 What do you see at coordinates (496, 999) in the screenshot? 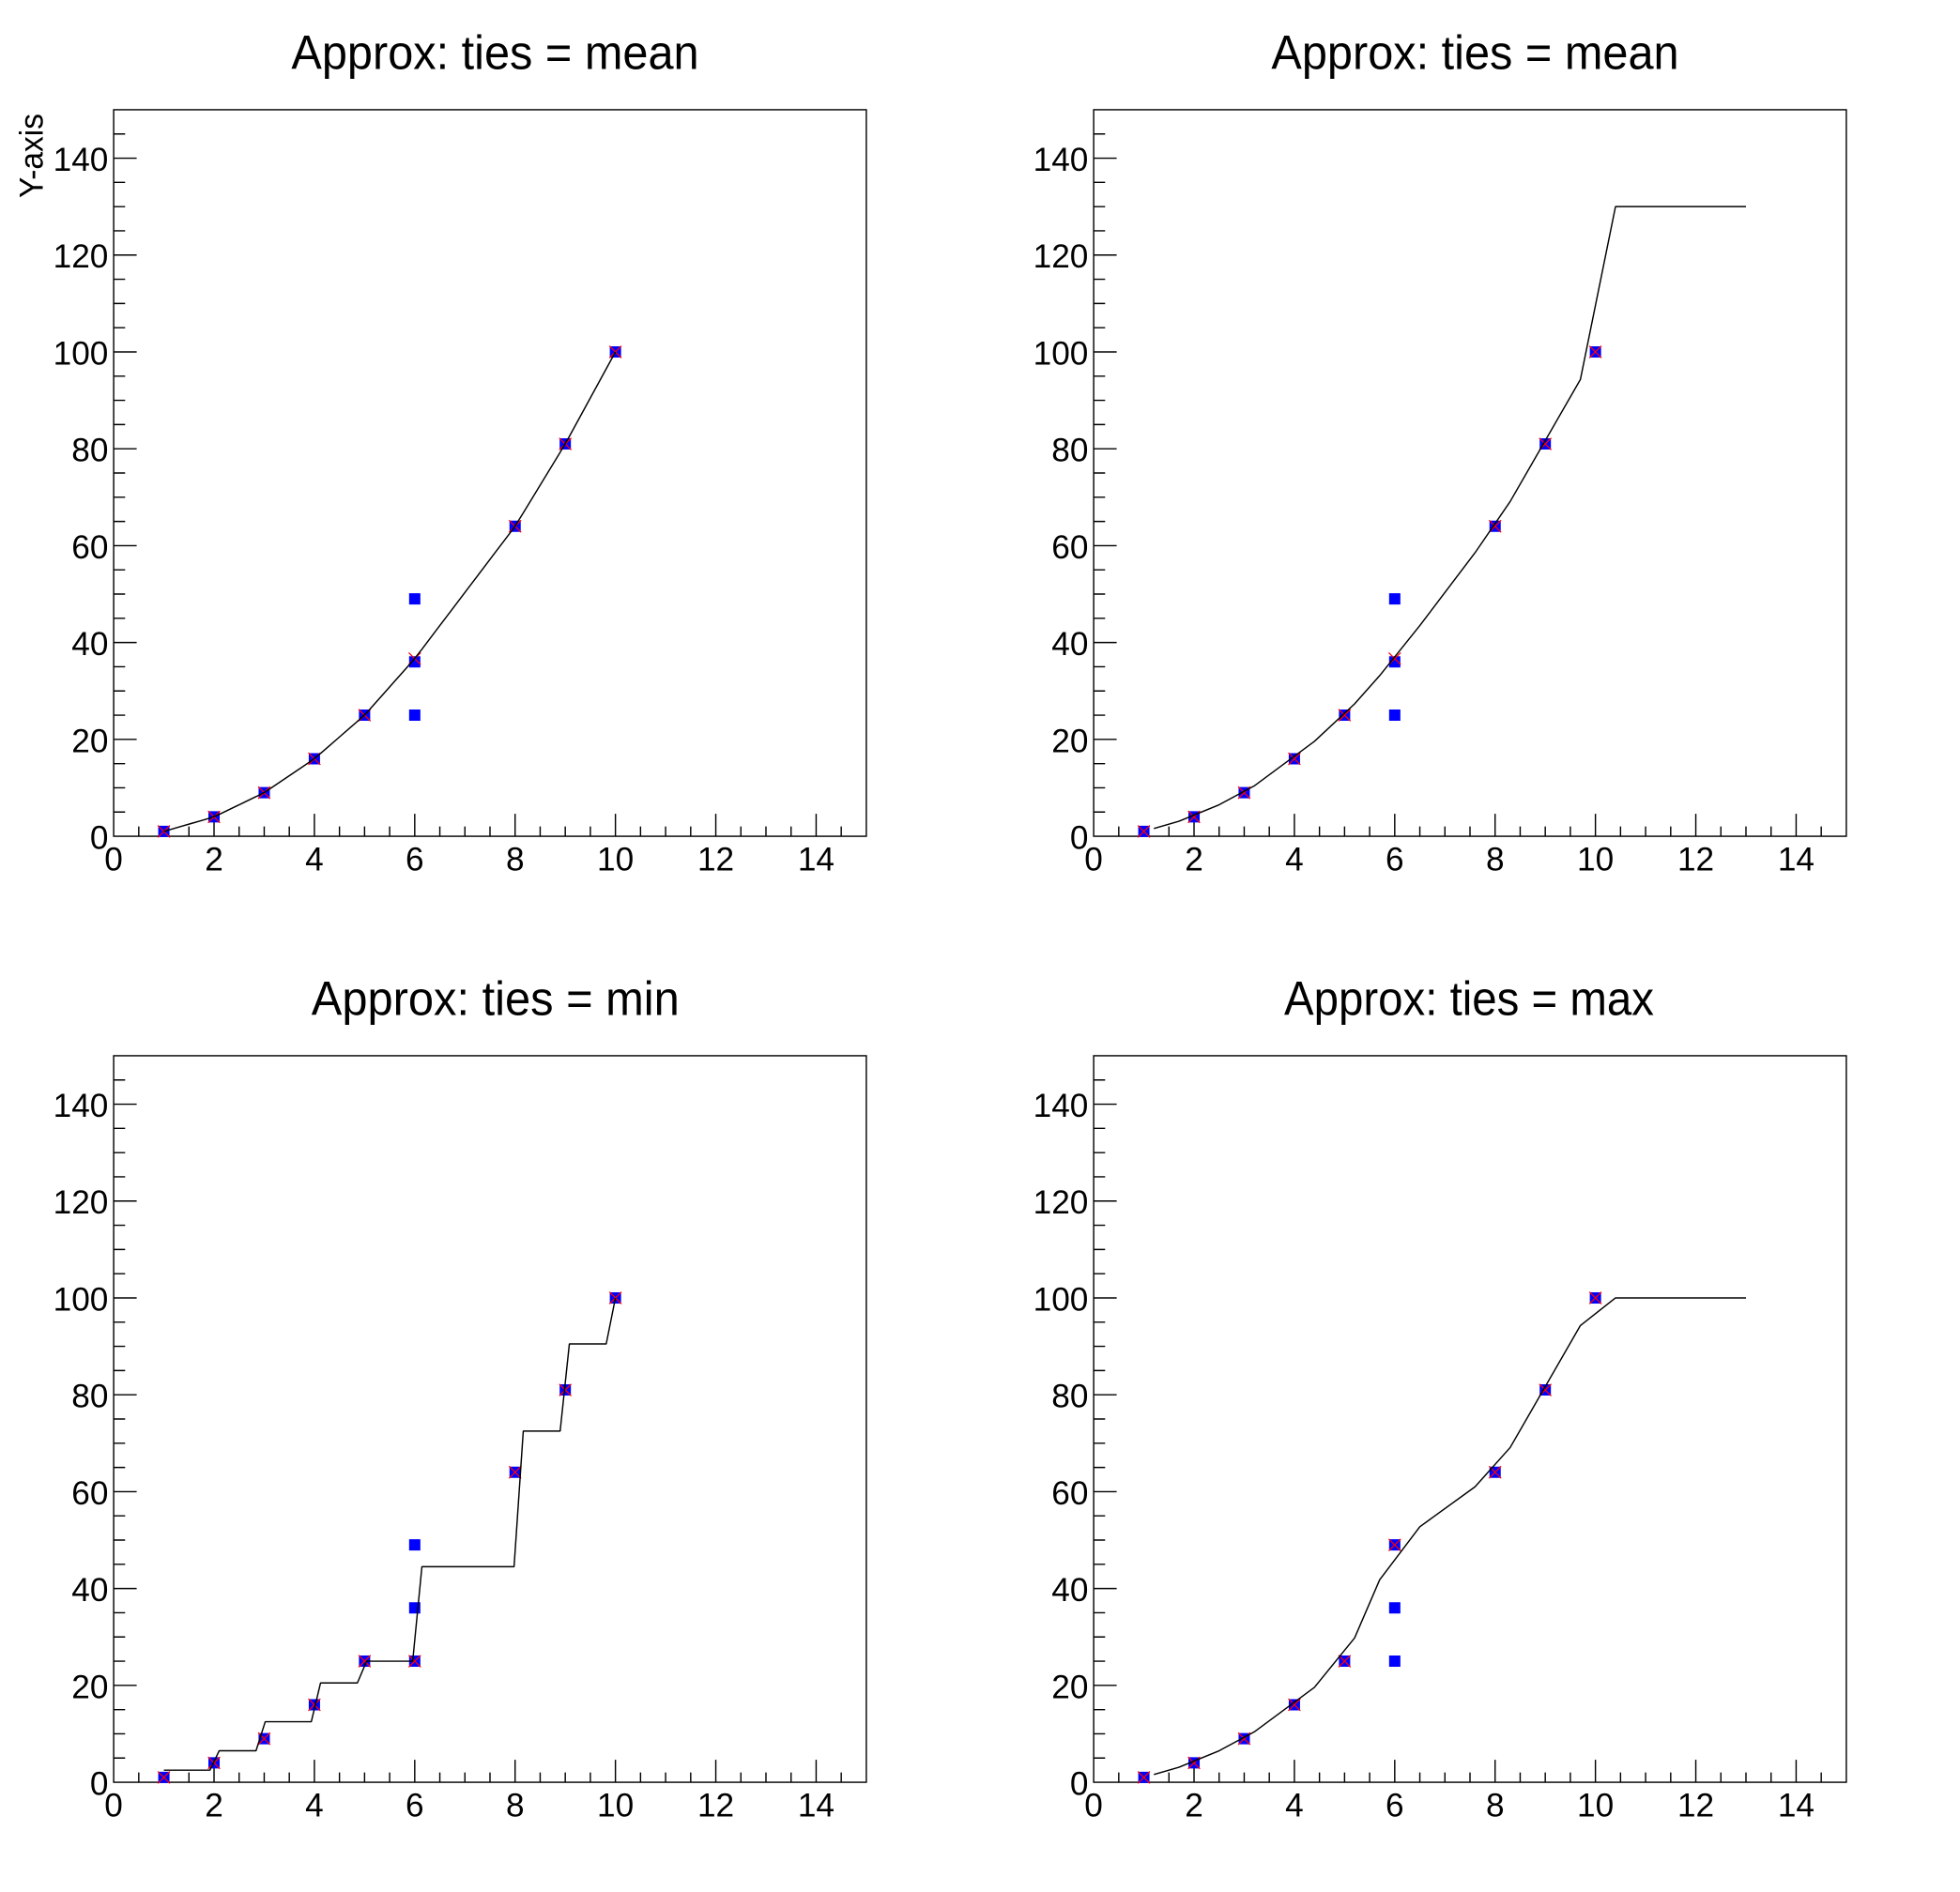
I see `svg-text: Approx: ties = min` at bounding box center [496, 999].